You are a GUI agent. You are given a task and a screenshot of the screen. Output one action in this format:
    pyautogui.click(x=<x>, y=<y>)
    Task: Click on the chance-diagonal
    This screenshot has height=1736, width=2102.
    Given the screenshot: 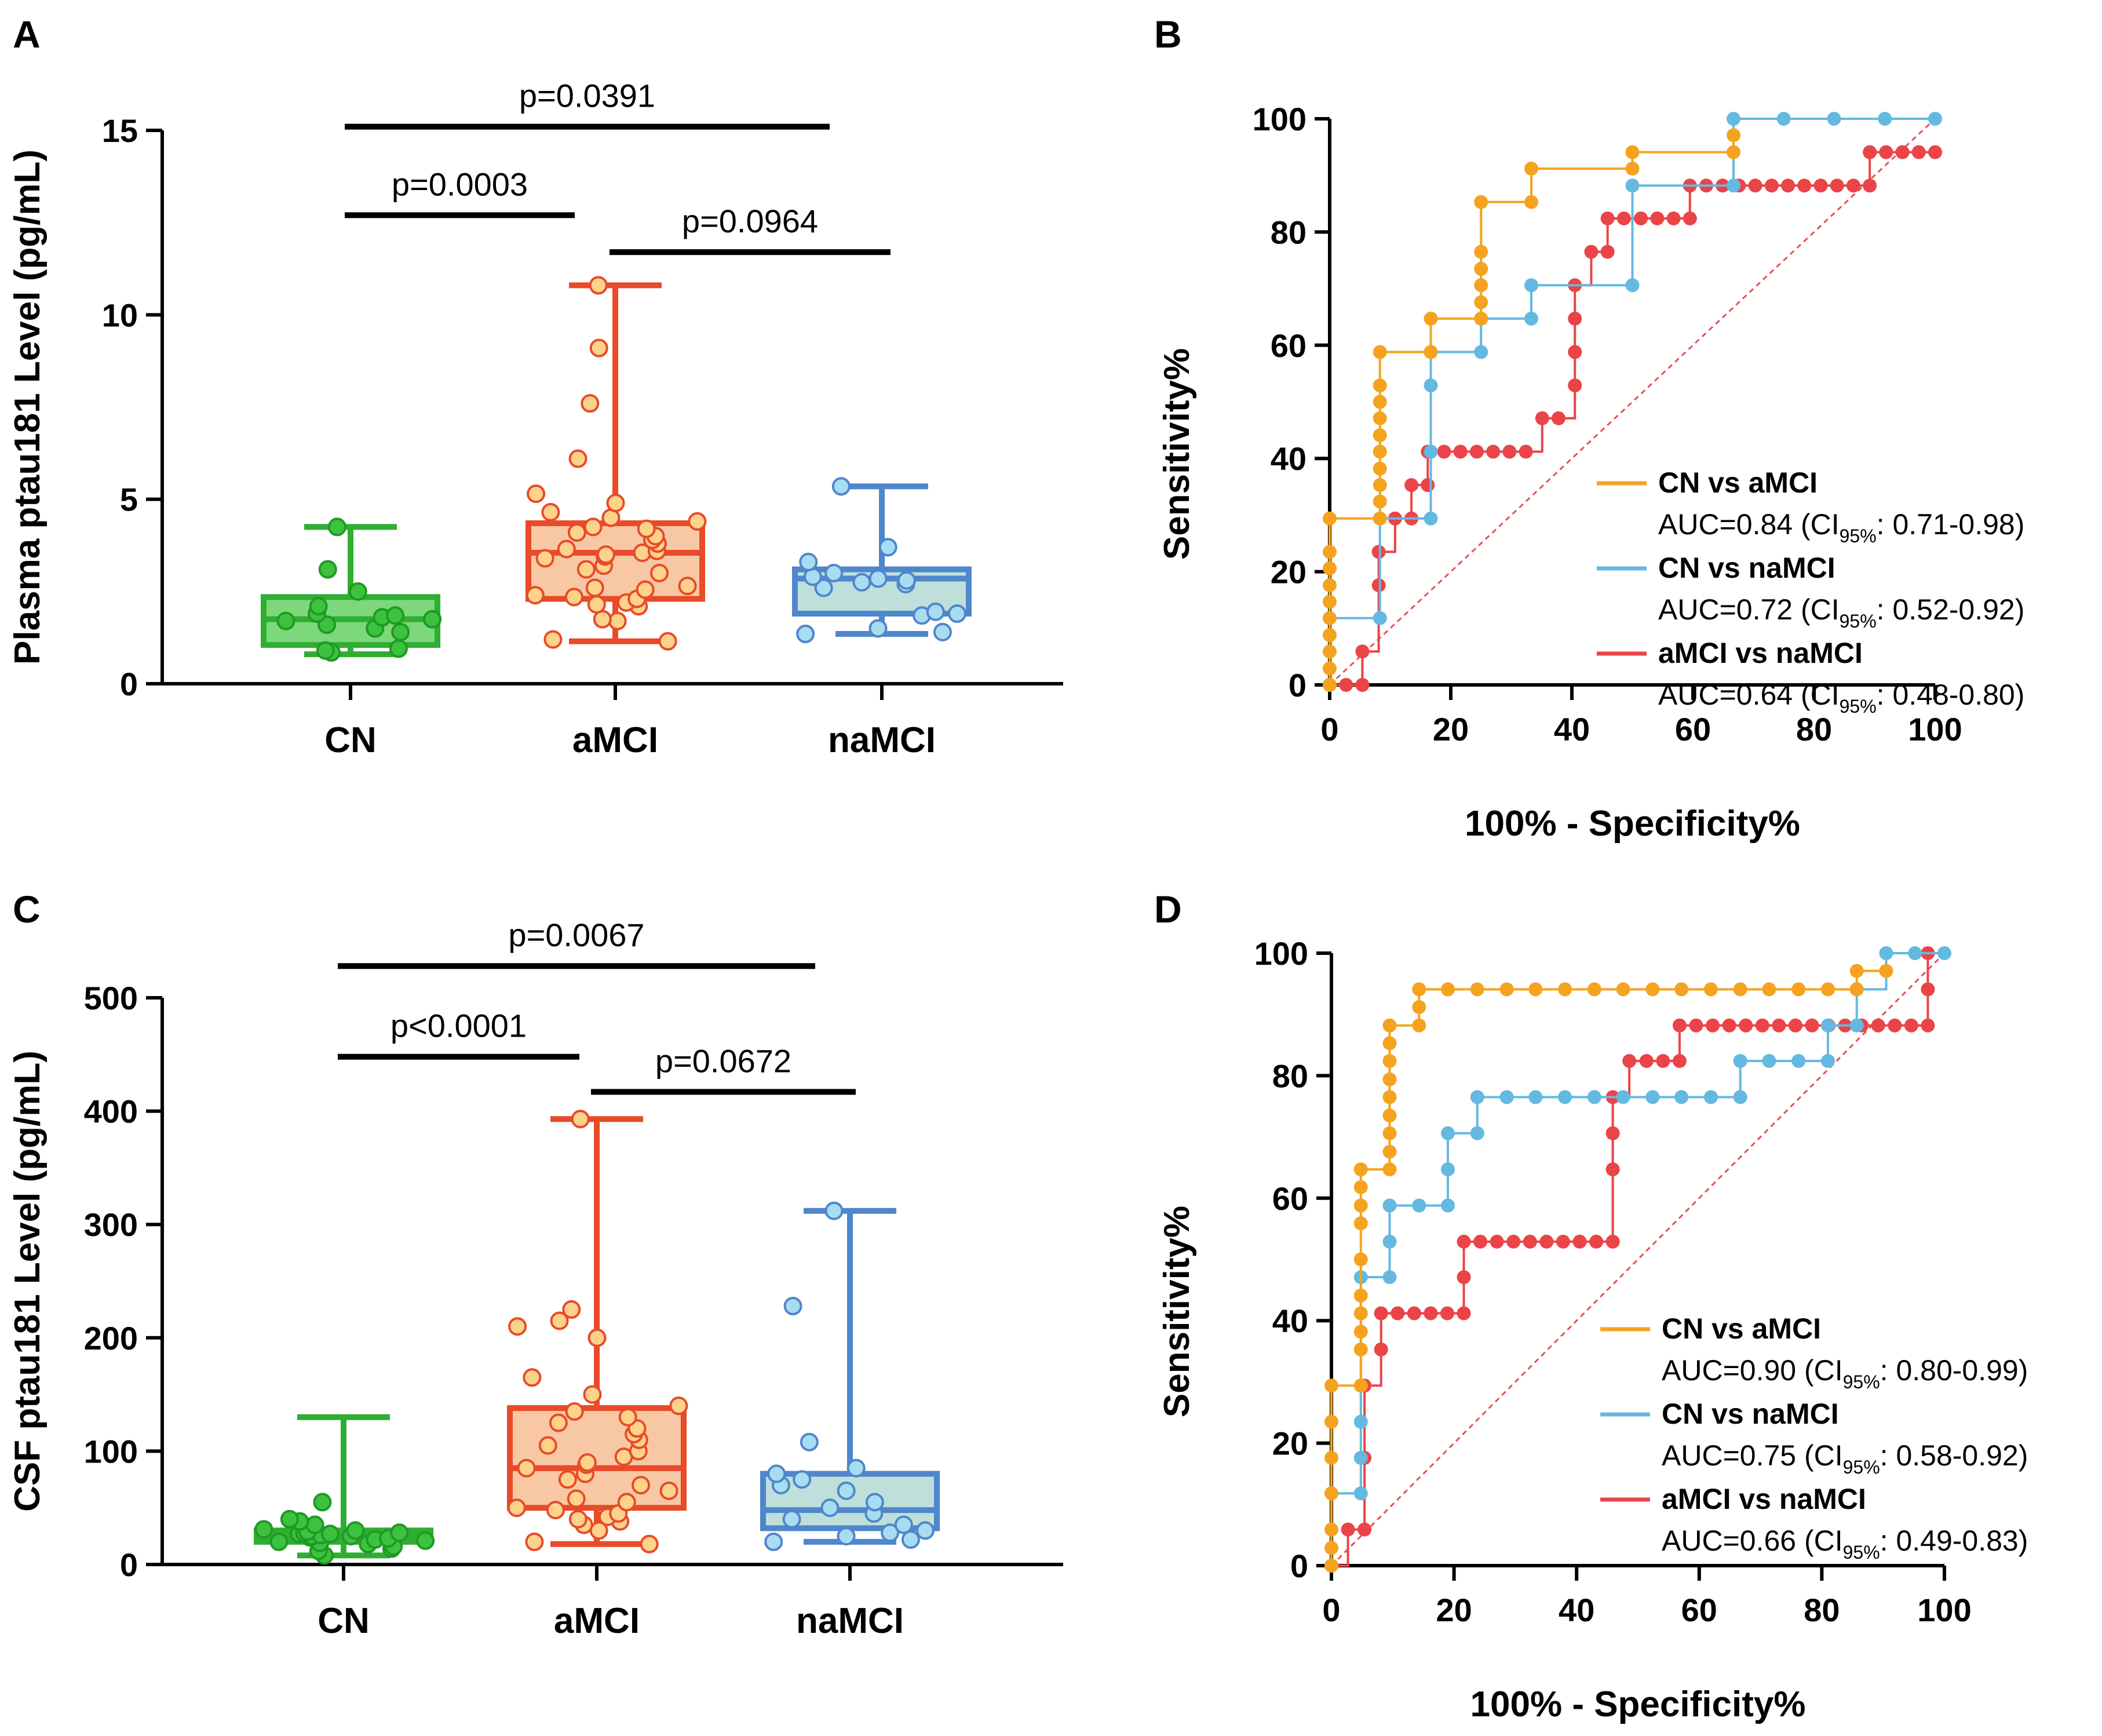 What is the action you would take?
    pyautogui.click(x=1632, y=402)
    